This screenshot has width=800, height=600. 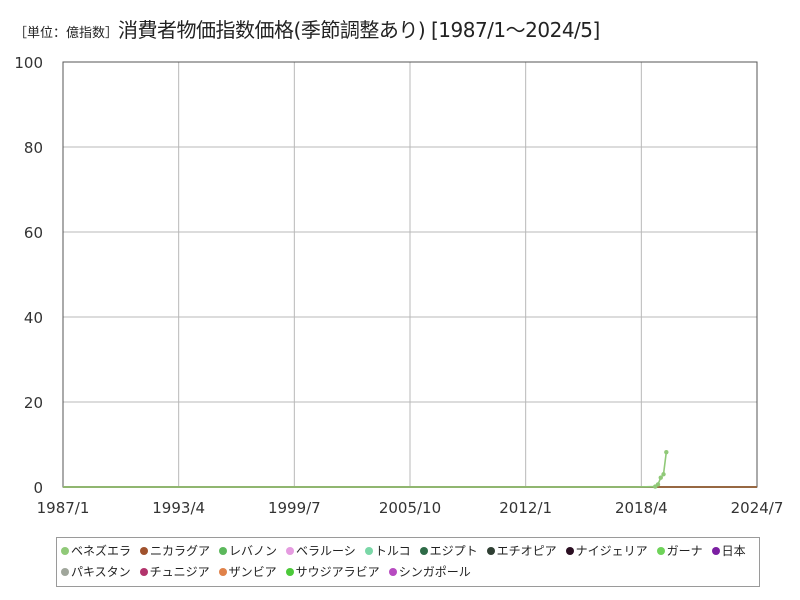 I want to click on legend-item: シンガポール, so click(x=429, y=572).